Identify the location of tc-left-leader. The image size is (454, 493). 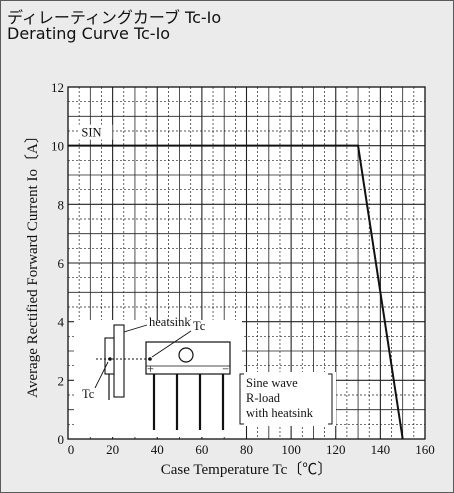
(101, 375).